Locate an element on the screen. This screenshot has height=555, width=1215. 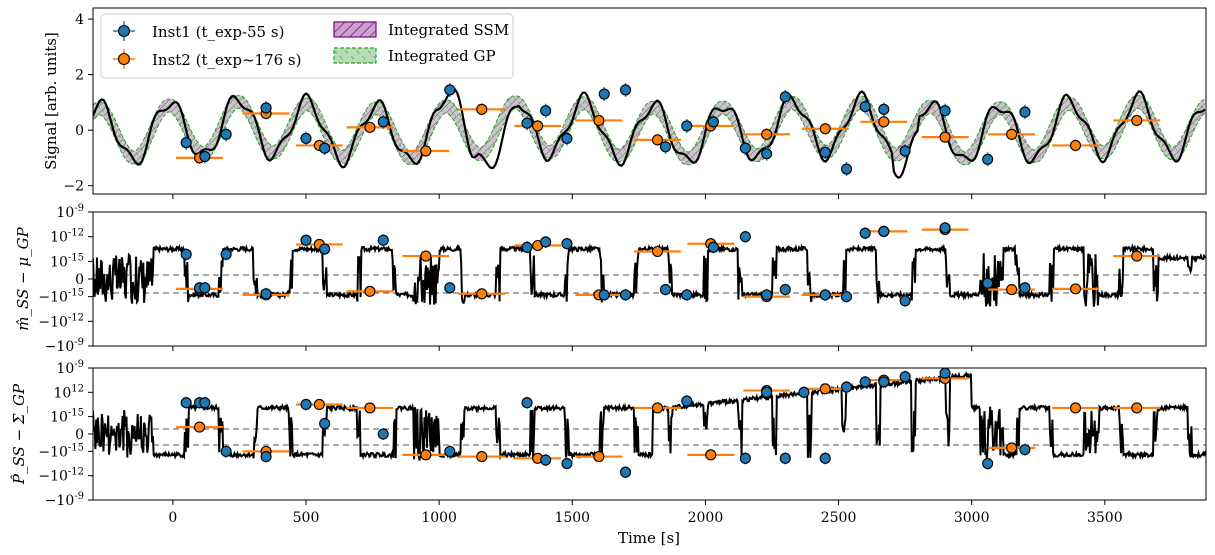
y-tick-label: −10-12 is located at coordinates (61, 321).